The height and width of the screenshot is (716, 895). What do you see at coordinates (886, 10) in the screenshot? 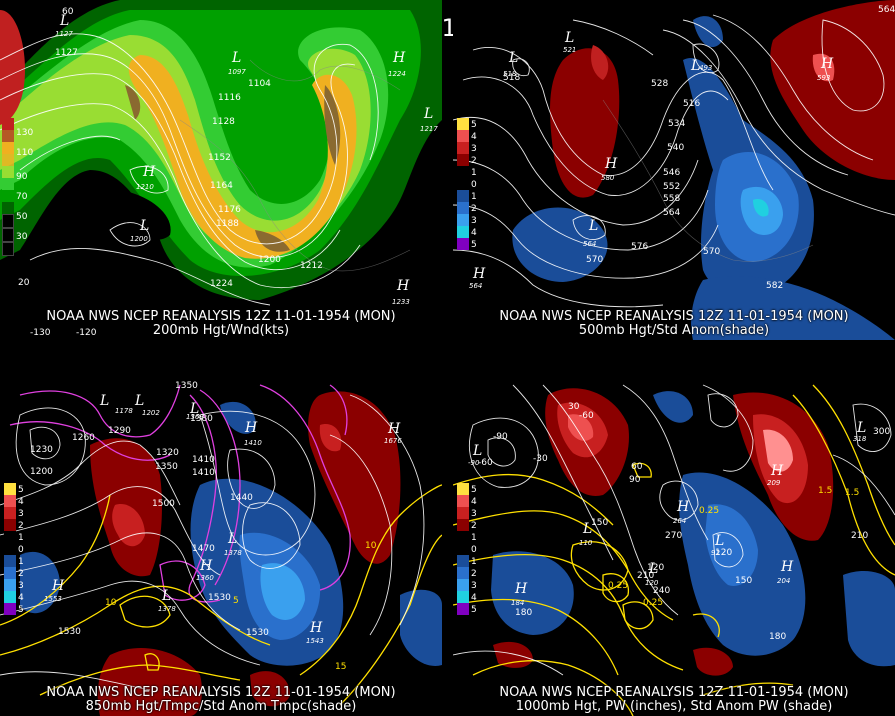
I see `contour-label: 564` at bounding box center [886, 10].